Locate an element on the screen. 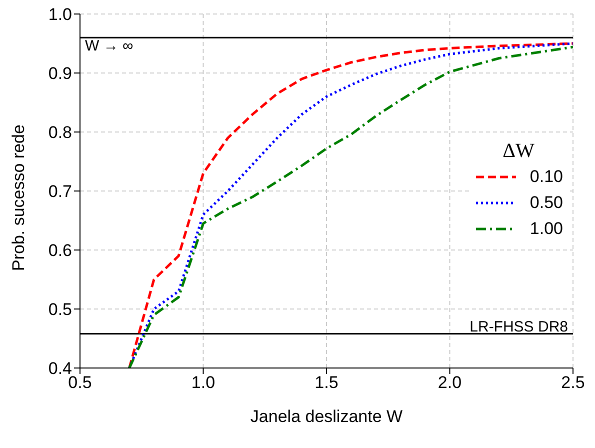 The image size is (595, 448). legend-label: 0.10 is located at coordinates (546, 177).